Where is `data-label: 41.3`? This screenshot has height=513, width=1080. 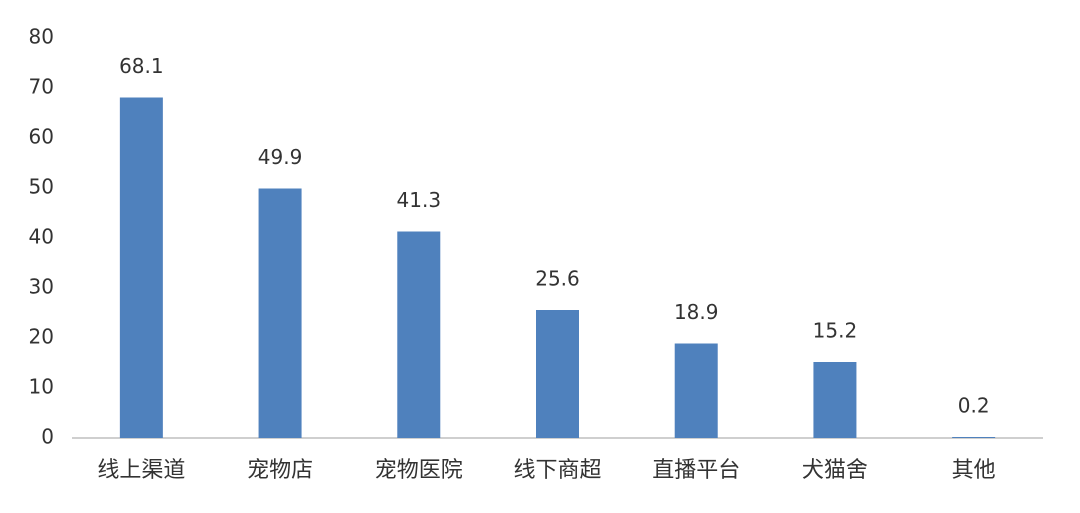
data-label: 41.3 is located at coordinates (419, 200).